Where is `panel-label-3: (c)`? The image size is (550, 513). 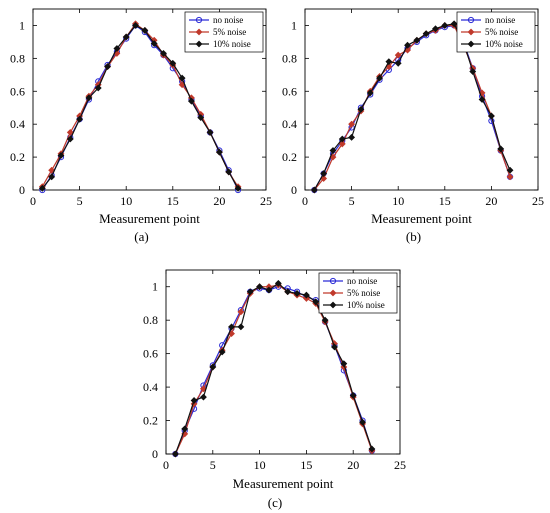 panel-label-3: (c) is located at coordinates (275, 502).